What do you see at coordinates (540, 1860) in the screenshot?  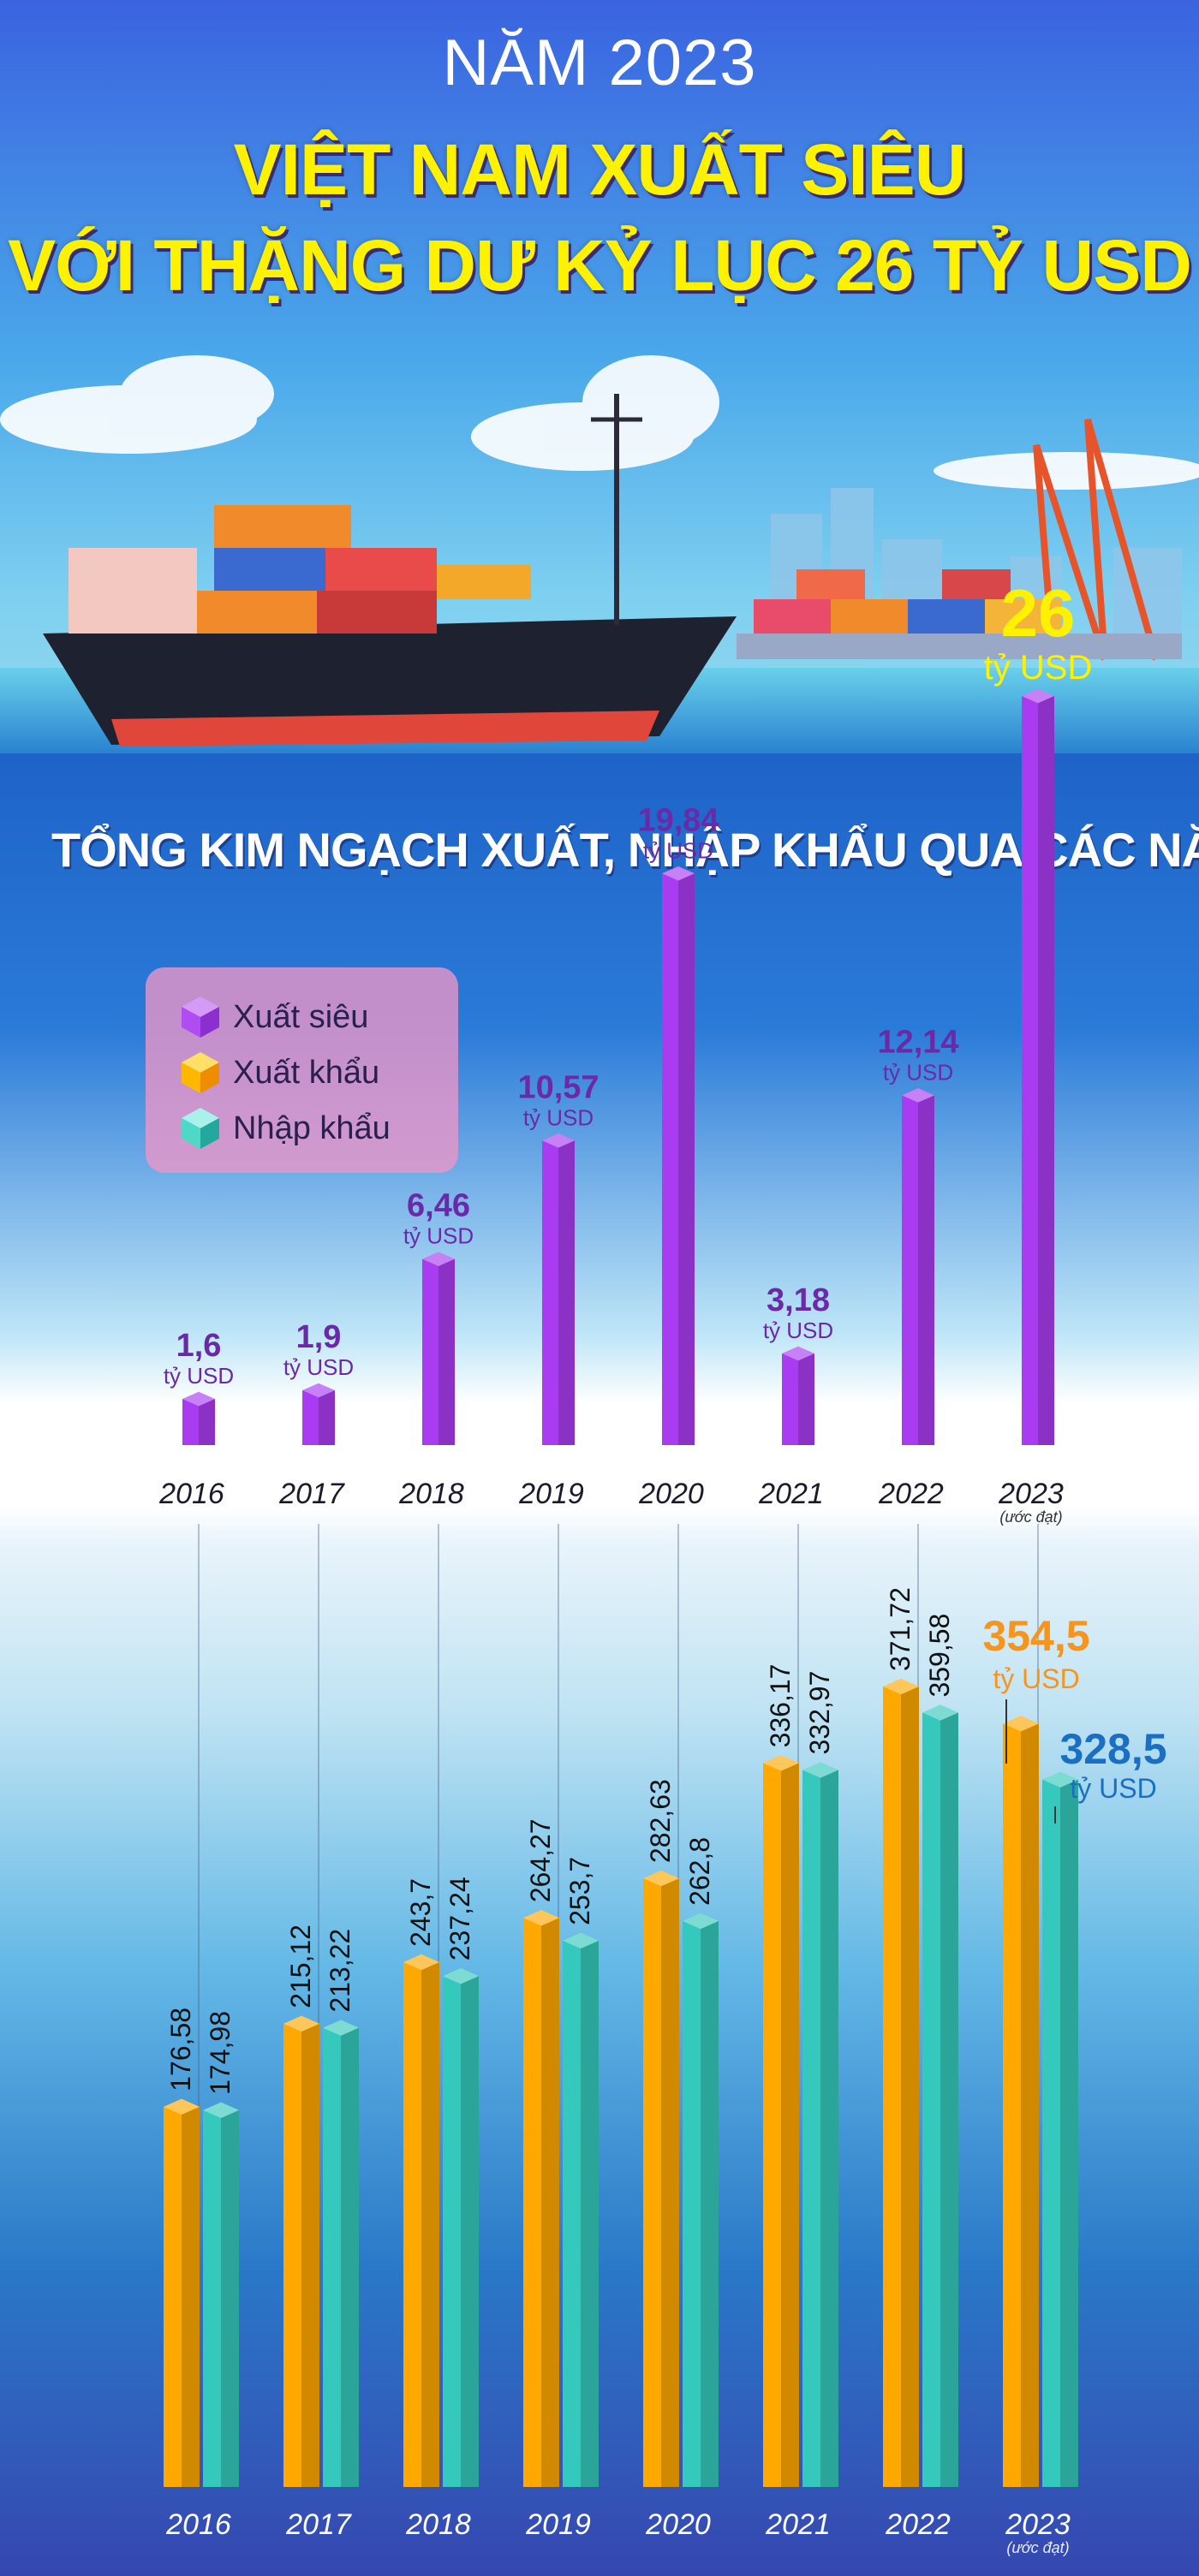 I see `export-value-label-2019: 264,27` at bounding box center [540, 1860].